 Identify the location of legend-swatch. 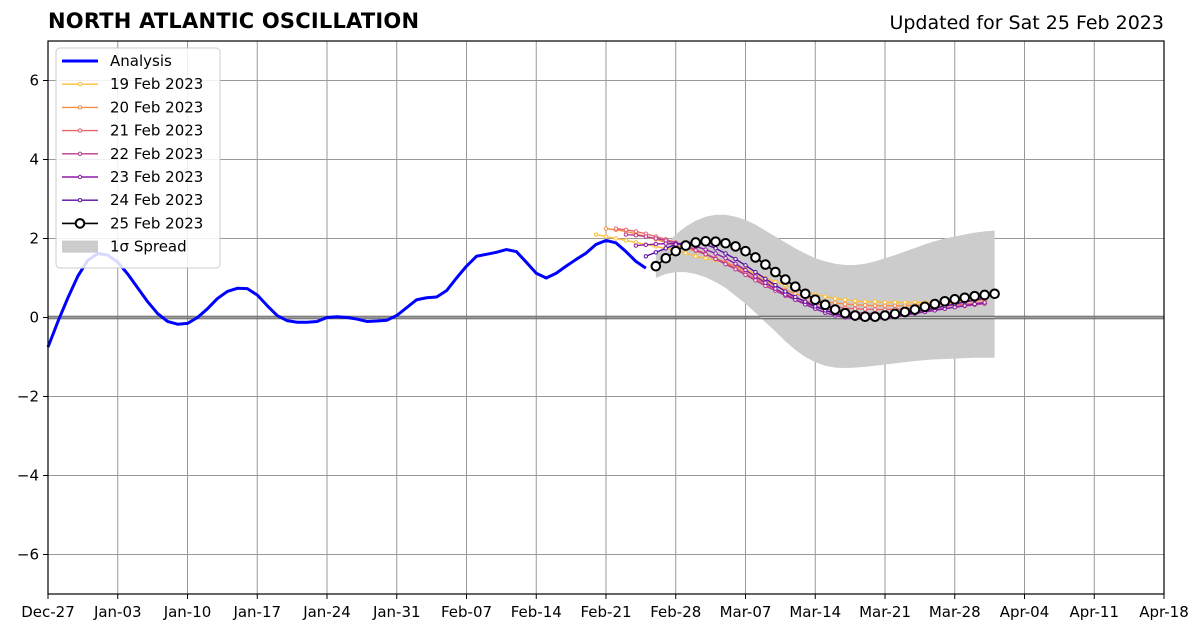
(80, 246).